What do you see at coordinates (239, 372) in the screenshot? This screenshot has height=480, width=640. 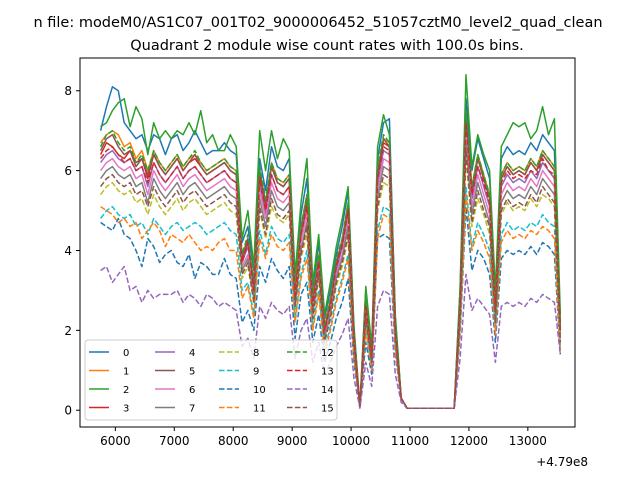 I see `legend-item-9: 9` at bounding box center [239, 372].